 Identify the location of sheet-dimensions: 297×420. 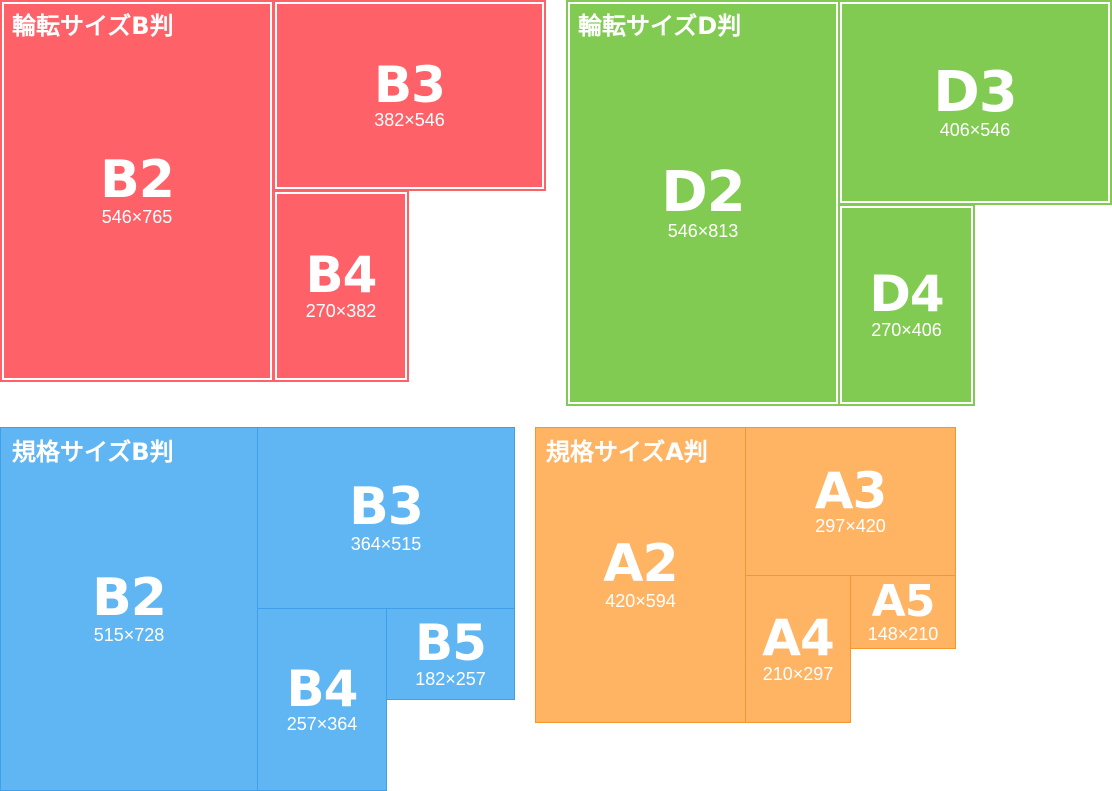
(850, 526).